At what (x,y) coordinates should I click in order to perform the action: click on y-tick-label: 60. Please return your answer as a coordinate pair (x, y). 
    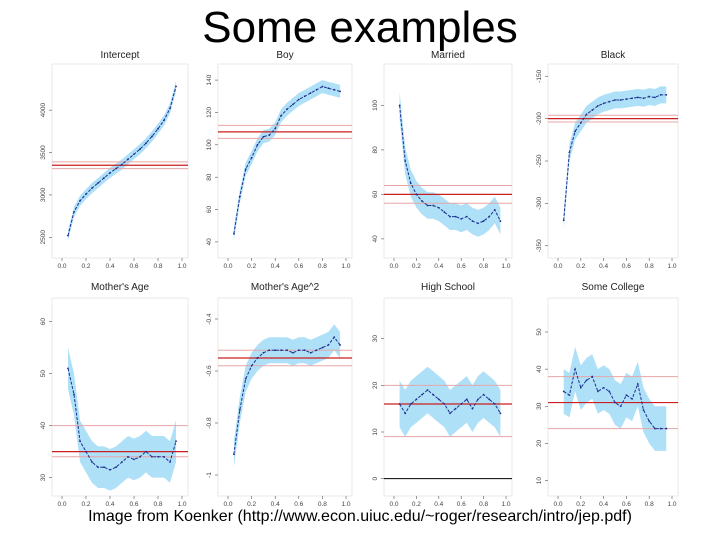
    Looking at the image, I should click on (43, 322).